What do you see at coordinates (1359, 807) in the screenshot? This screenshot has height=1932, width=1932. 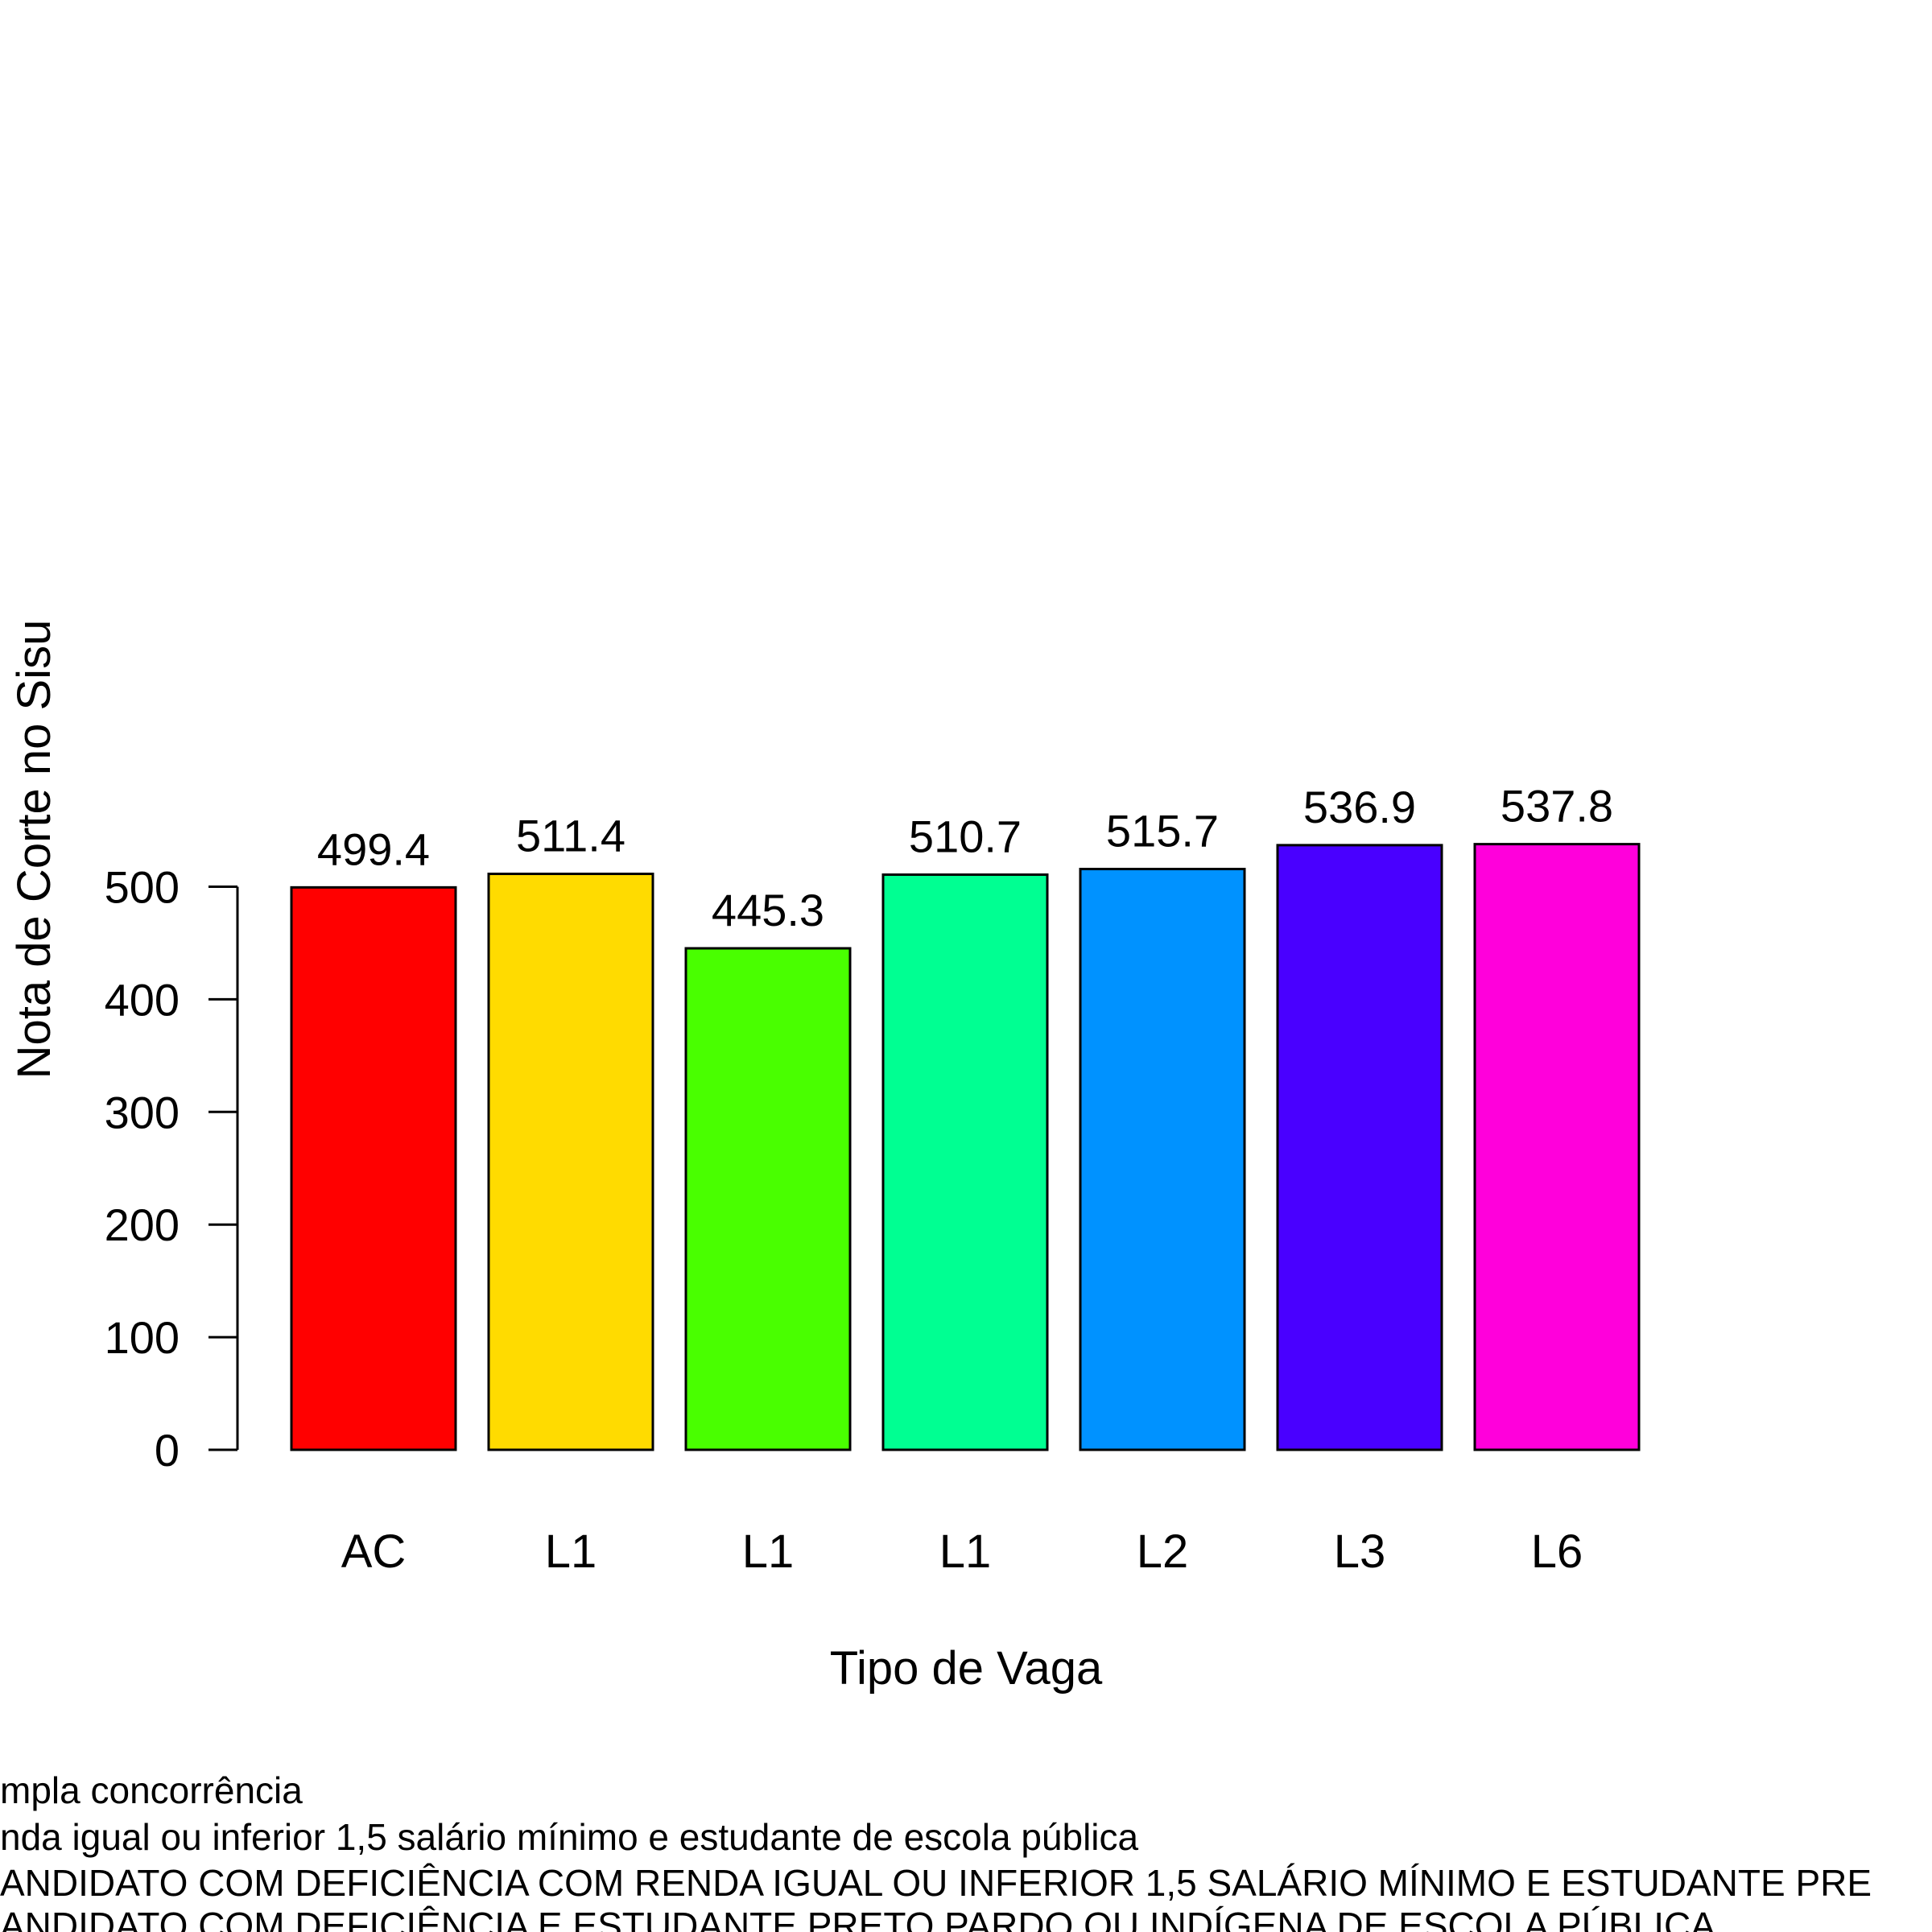 I see `bar-value-label: 536.9` at bounding box center [1359, 807].